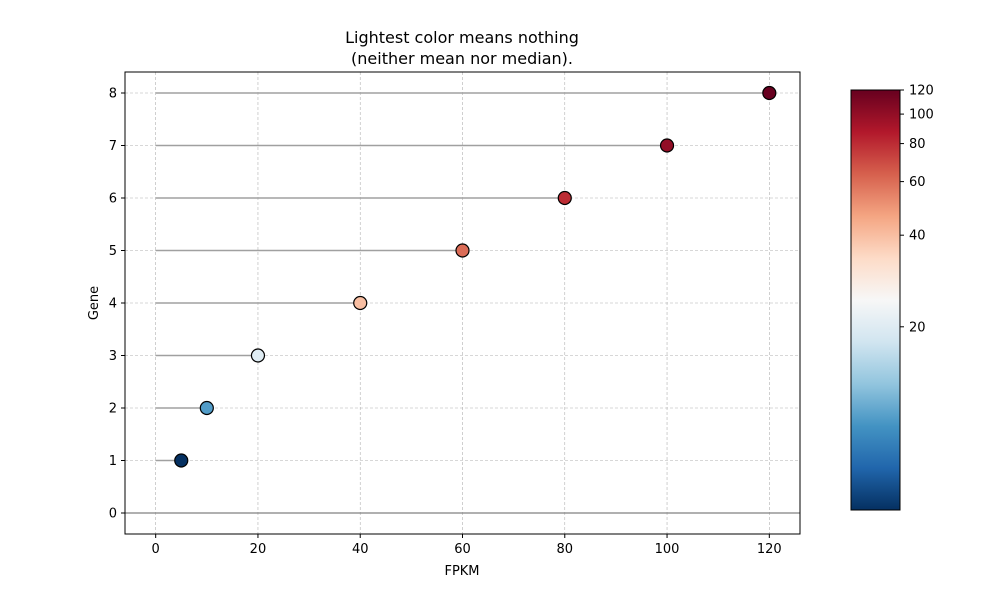 The width and height of the screenshot is (1000, 604). I want to click on x-tick-label: 0, so click(156, 549).